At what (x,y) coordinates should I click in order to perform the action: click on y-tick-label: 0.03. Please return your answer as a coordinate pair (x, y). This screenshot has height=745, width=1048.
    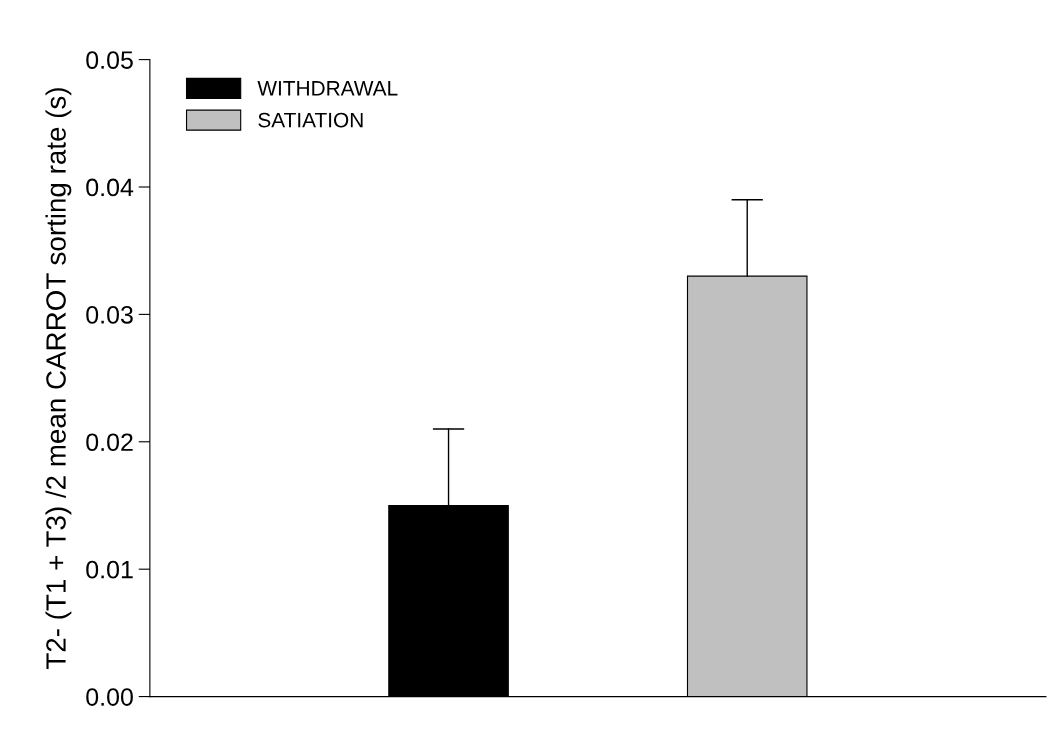
    Looking at the image, I should click on (109, 314).